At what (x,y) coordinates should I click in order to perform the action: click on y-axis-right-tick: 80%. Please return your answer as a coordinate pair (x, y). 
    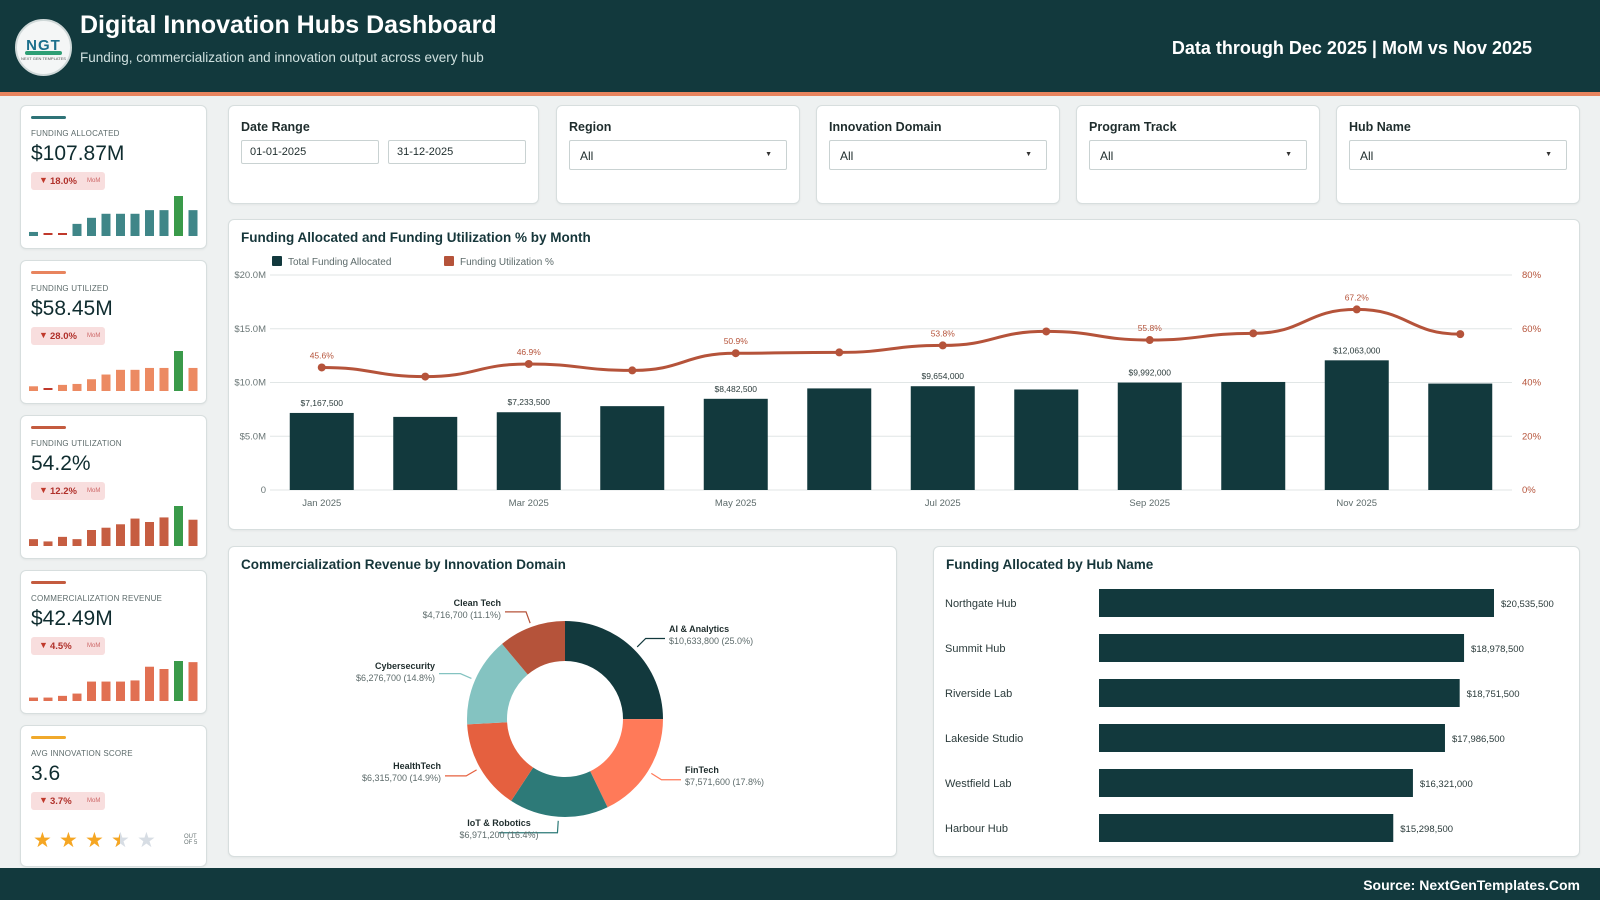
    Looking at the image, I should click on (1532, 275).